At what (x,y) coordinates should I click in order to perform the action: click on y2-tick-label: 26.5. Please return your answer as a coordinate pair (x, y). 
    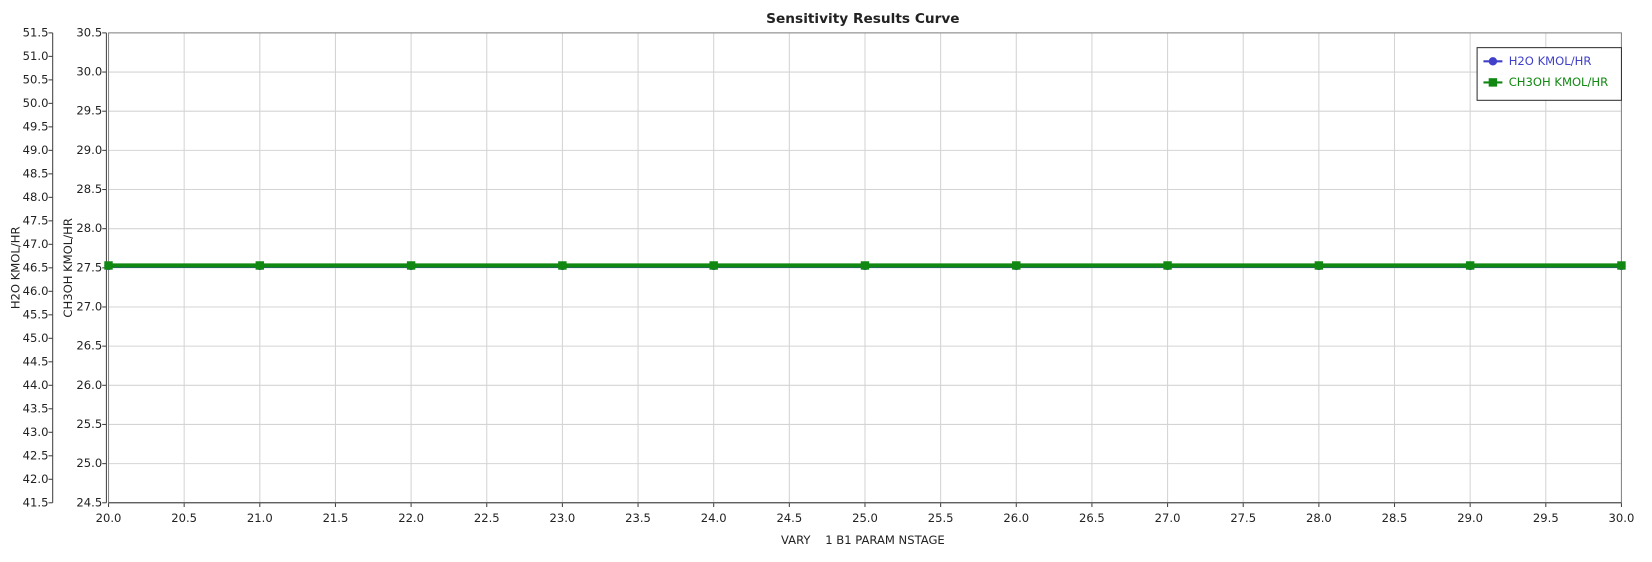
    Looking at the image, I should click on (89, 346).